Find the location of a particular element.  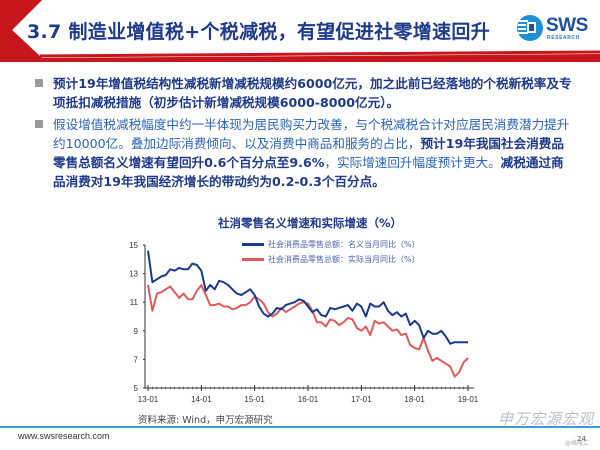

page-number: 24 is located at coordinates (581, 439).